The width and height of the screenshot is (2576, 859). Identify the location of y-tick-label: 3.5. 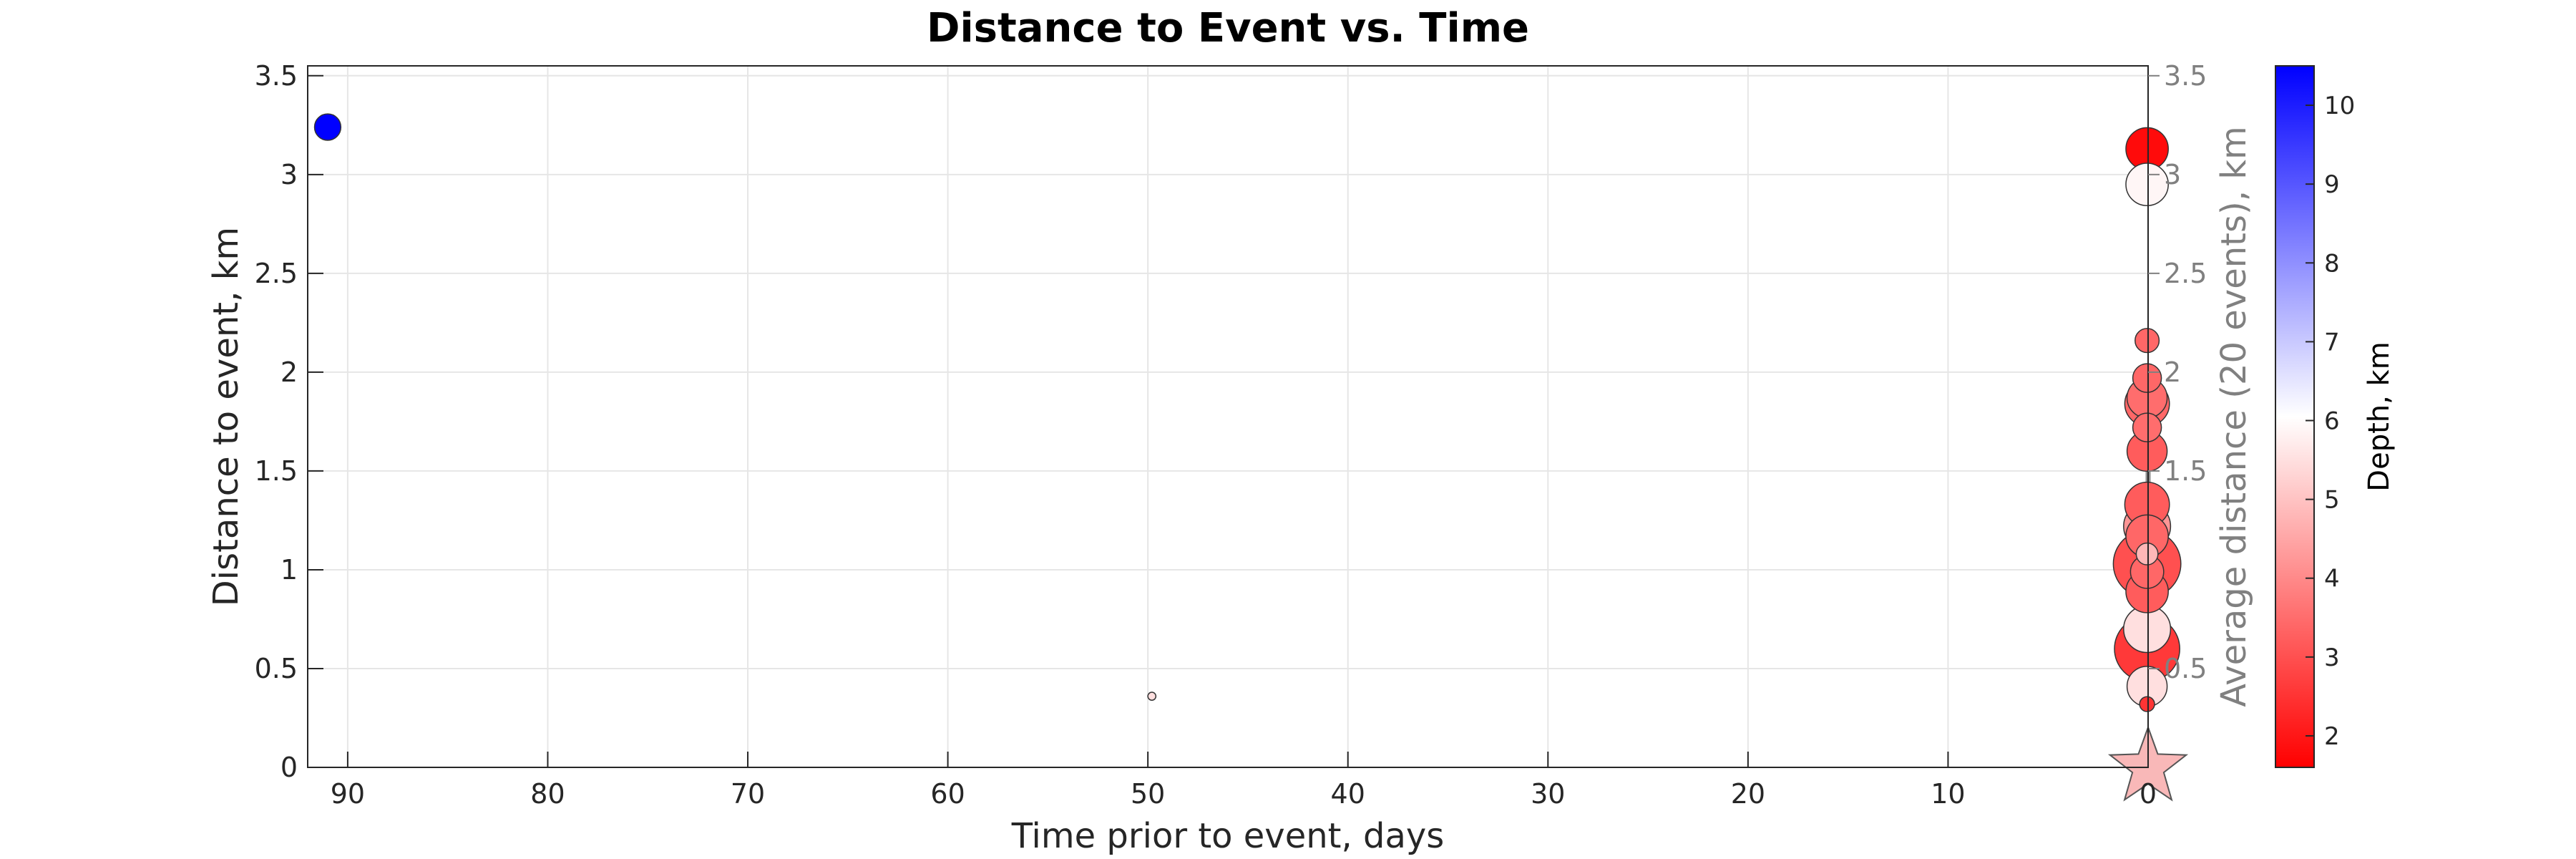
(276, 76).